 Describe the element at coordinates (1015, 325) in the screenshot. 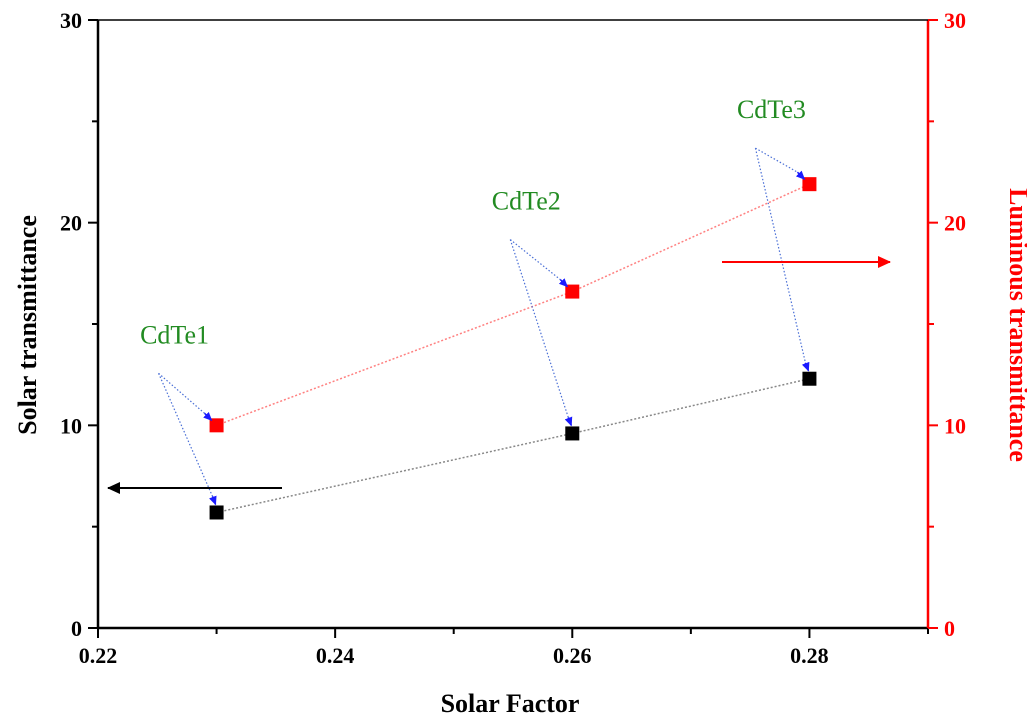

I see `y2-axis-title: Luminous transmittance` at that location.